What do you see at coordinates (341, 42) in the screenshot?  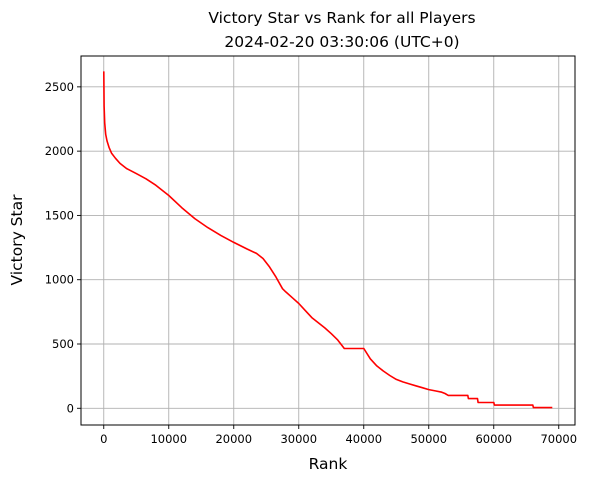 I see `chart-subtitle: 2024-02-20 03:30:06 (UTC+0)` at bounding box center [341, 42].